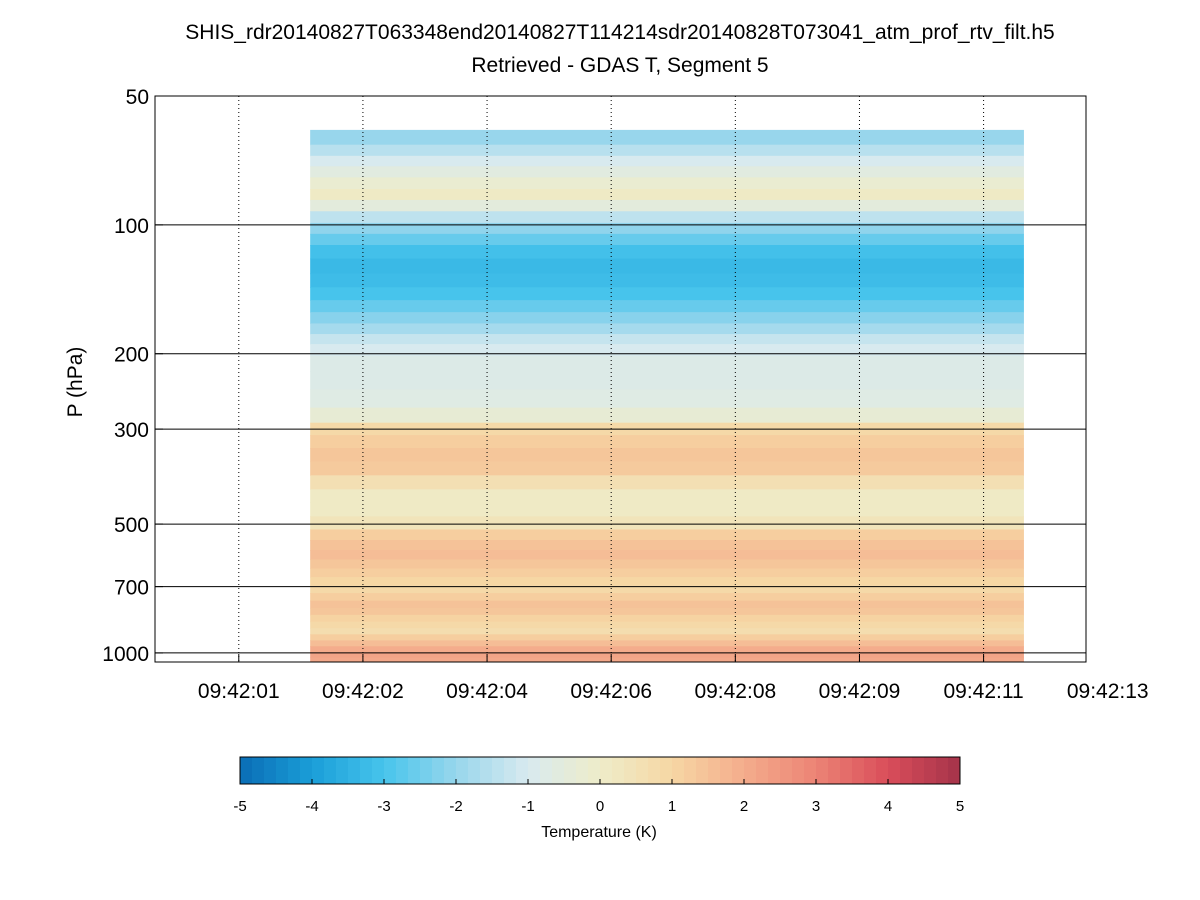 The image size is (1200, 900). What do you see at coordinates (132, 376) in the screenshot?
I see `y-axis-ticks: 50 100 200 300 500 700 1000` at bounding box center [132, 376].